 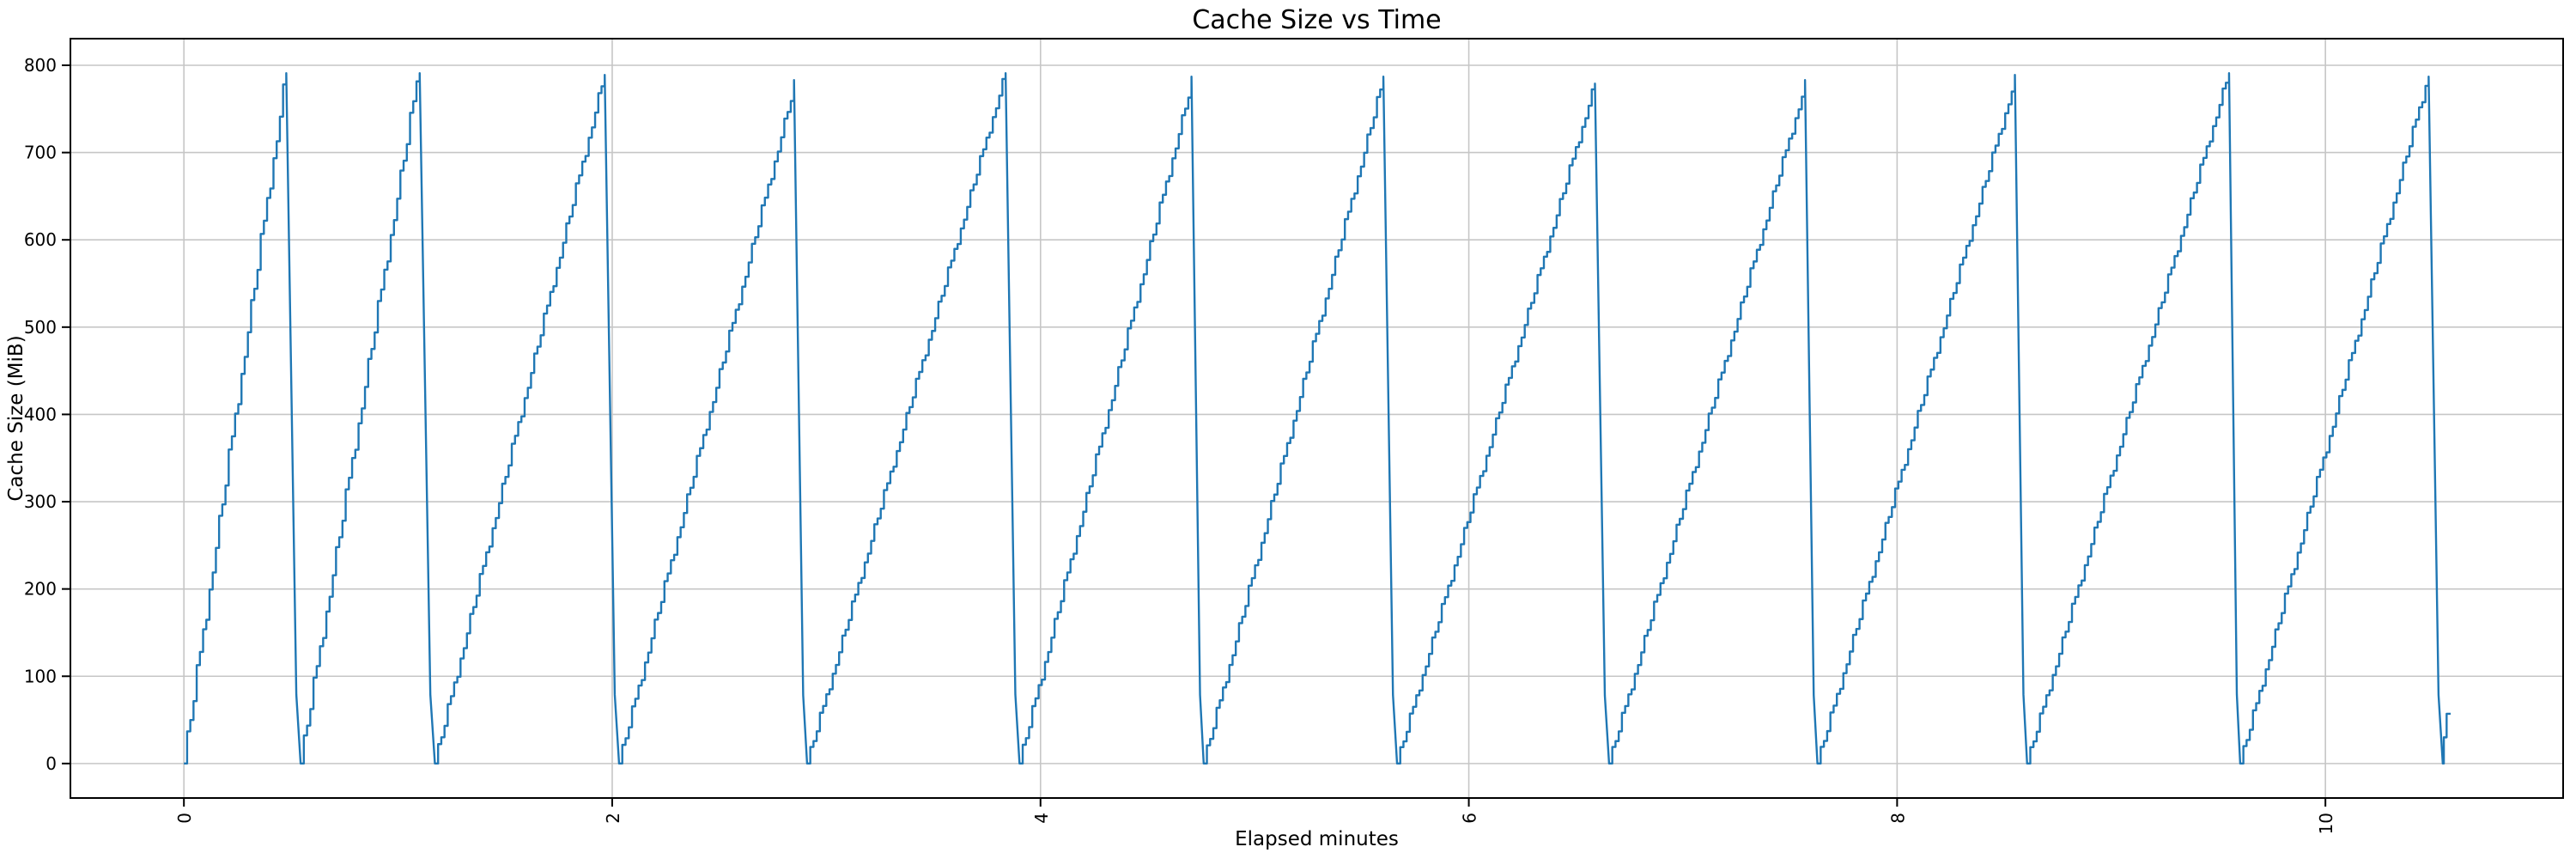 I want to click on x-tick-label: 6, so click(x=1470, y=819).